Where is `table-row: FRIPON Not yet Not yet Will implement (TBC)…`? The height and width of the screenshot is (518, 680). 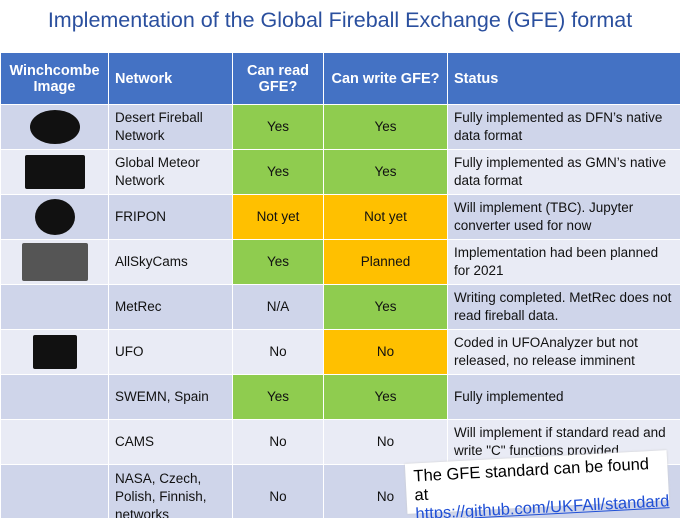
table-row: FRIPON Not yet Not yet Will implement (TBC)… is located at coordinates (340, 217).